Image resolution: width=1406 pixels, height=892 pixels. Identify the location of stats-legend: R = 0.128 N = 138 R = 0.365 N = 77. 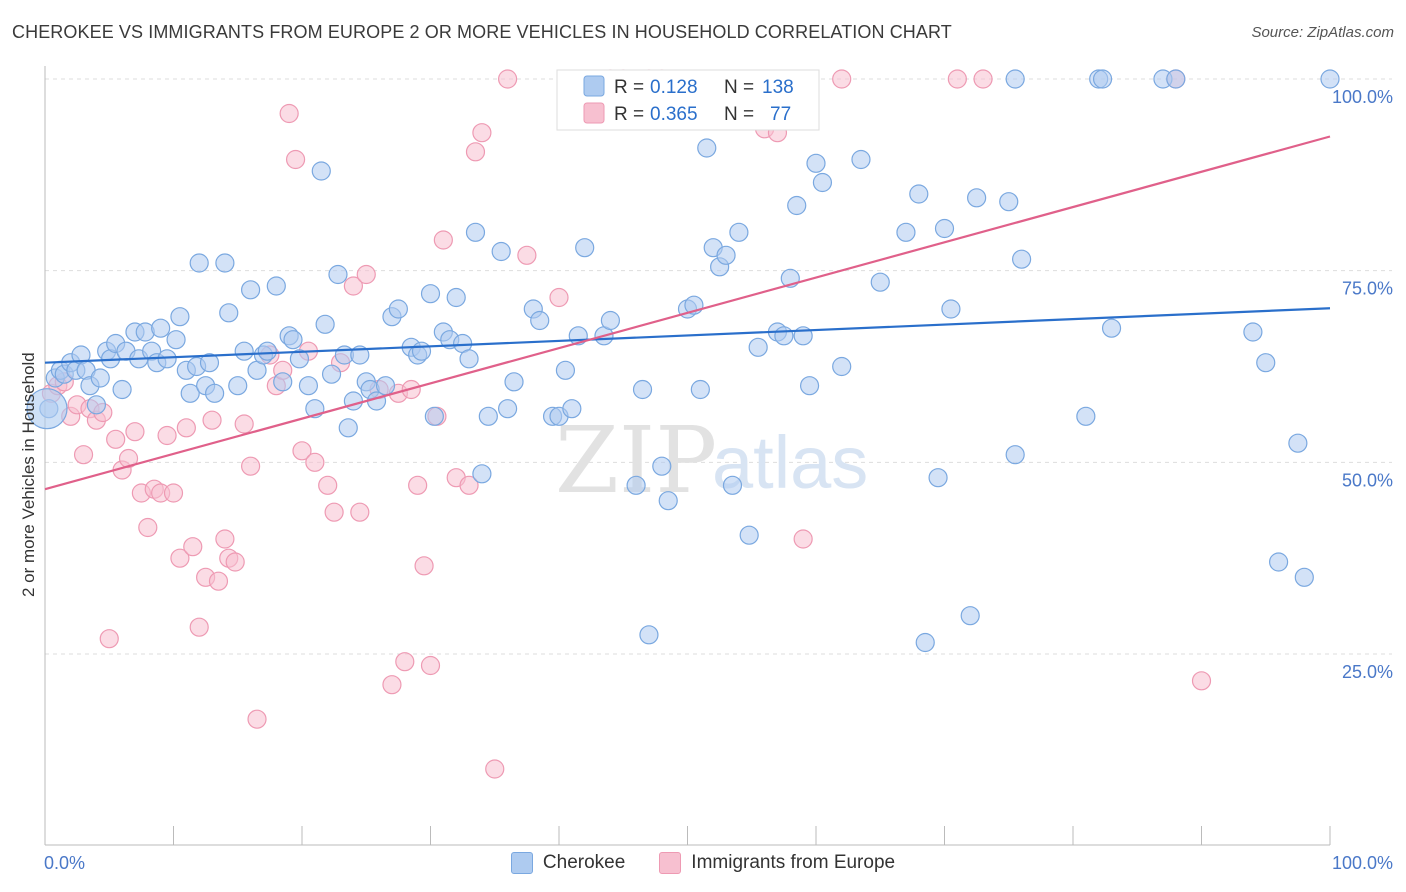
(688, 100).